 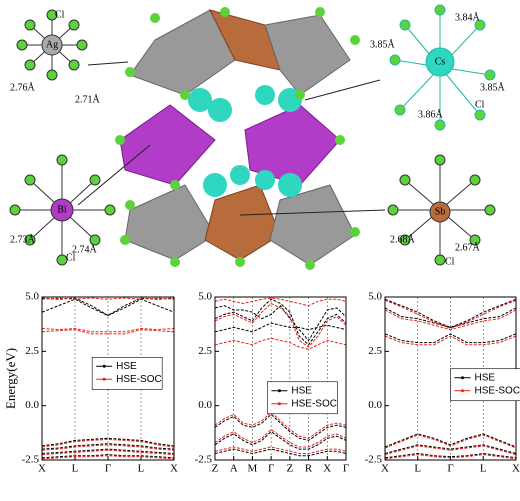 I want to click on bond-label: 2.76Å, so click(x=23, y=87).